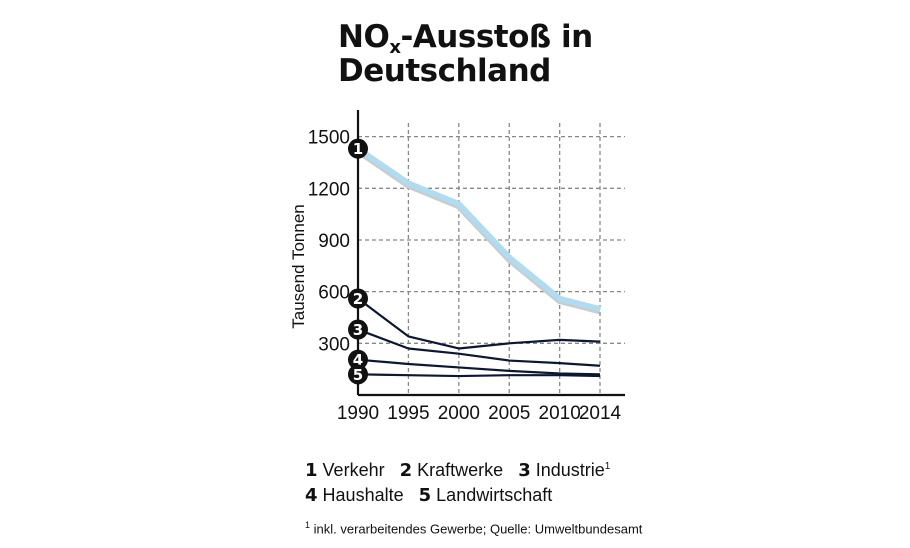  Describe the element at coordinates (345, 470) in the screenshot. I see `legend-item-verkehr: 1 Verkehr` at that location.